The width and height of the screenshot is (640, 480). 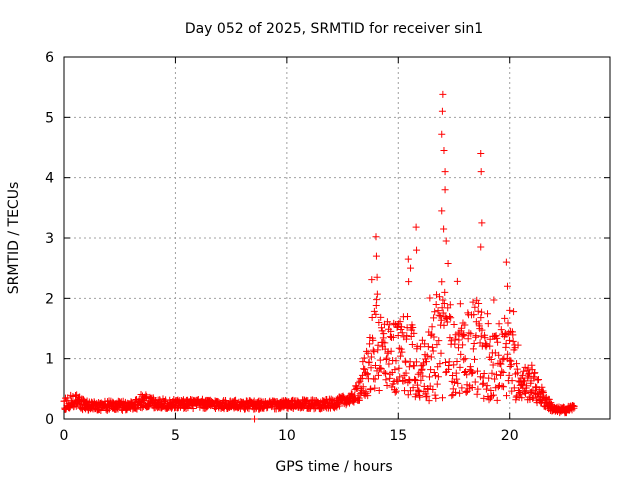 I want to click on x-tick-label: 15, so click(x=398, y=436).